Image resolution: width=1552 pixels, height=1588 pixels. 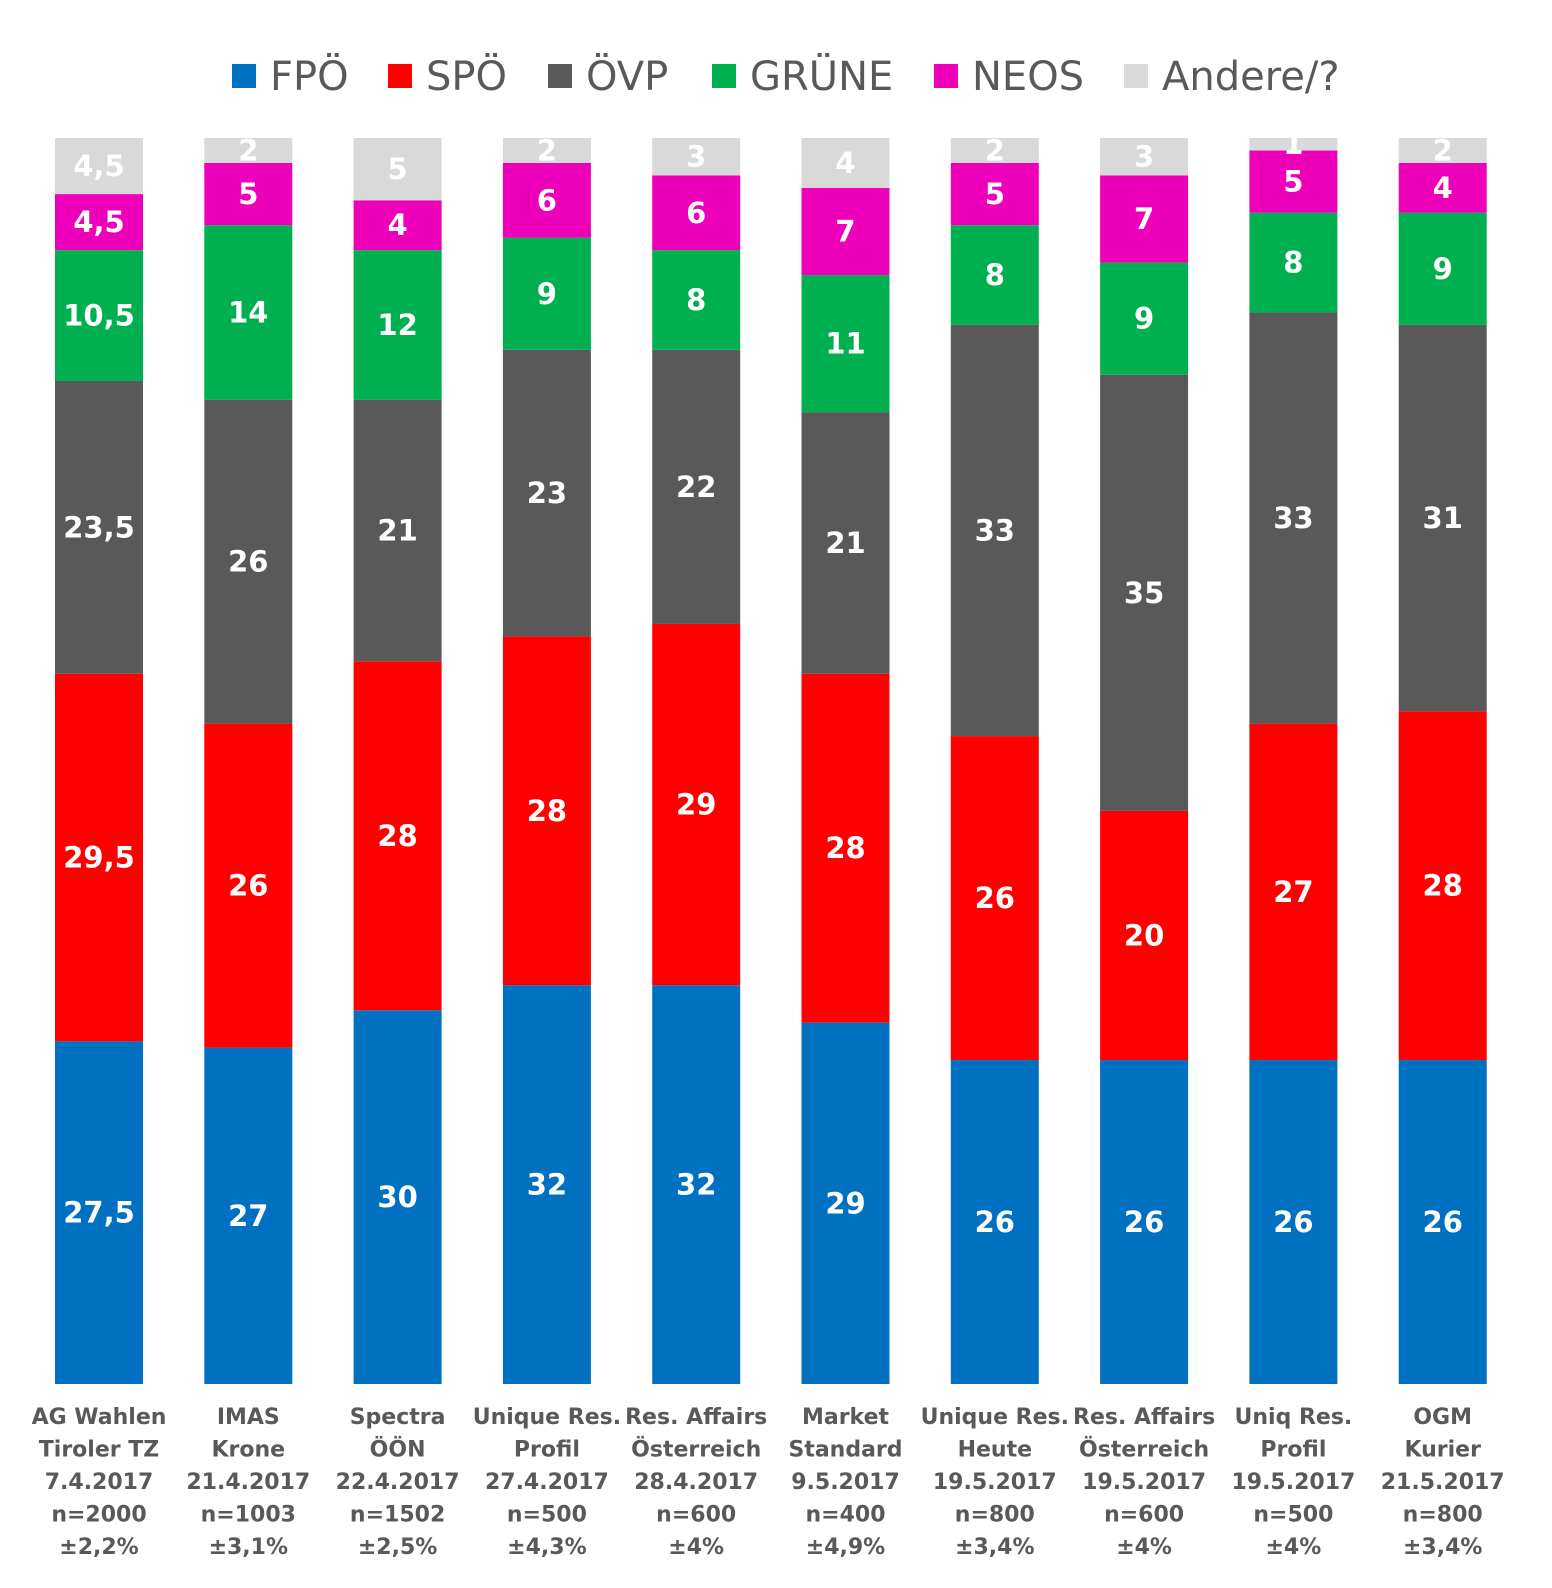 What do you see at coordinates (845, 1203) in the screenshot?
I see `value-label-fpoe: 29` at bounding box center [845, 1203].